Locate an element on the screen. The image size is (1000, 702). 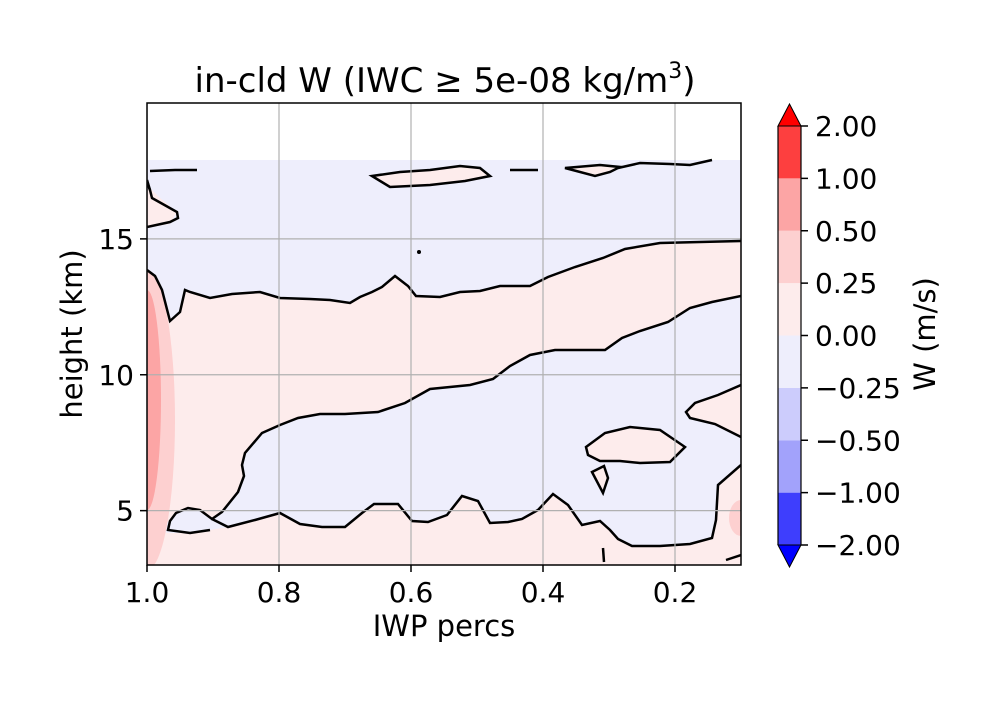
colorbar-tick-label: 0.00 is located at coordinates (846, 336).